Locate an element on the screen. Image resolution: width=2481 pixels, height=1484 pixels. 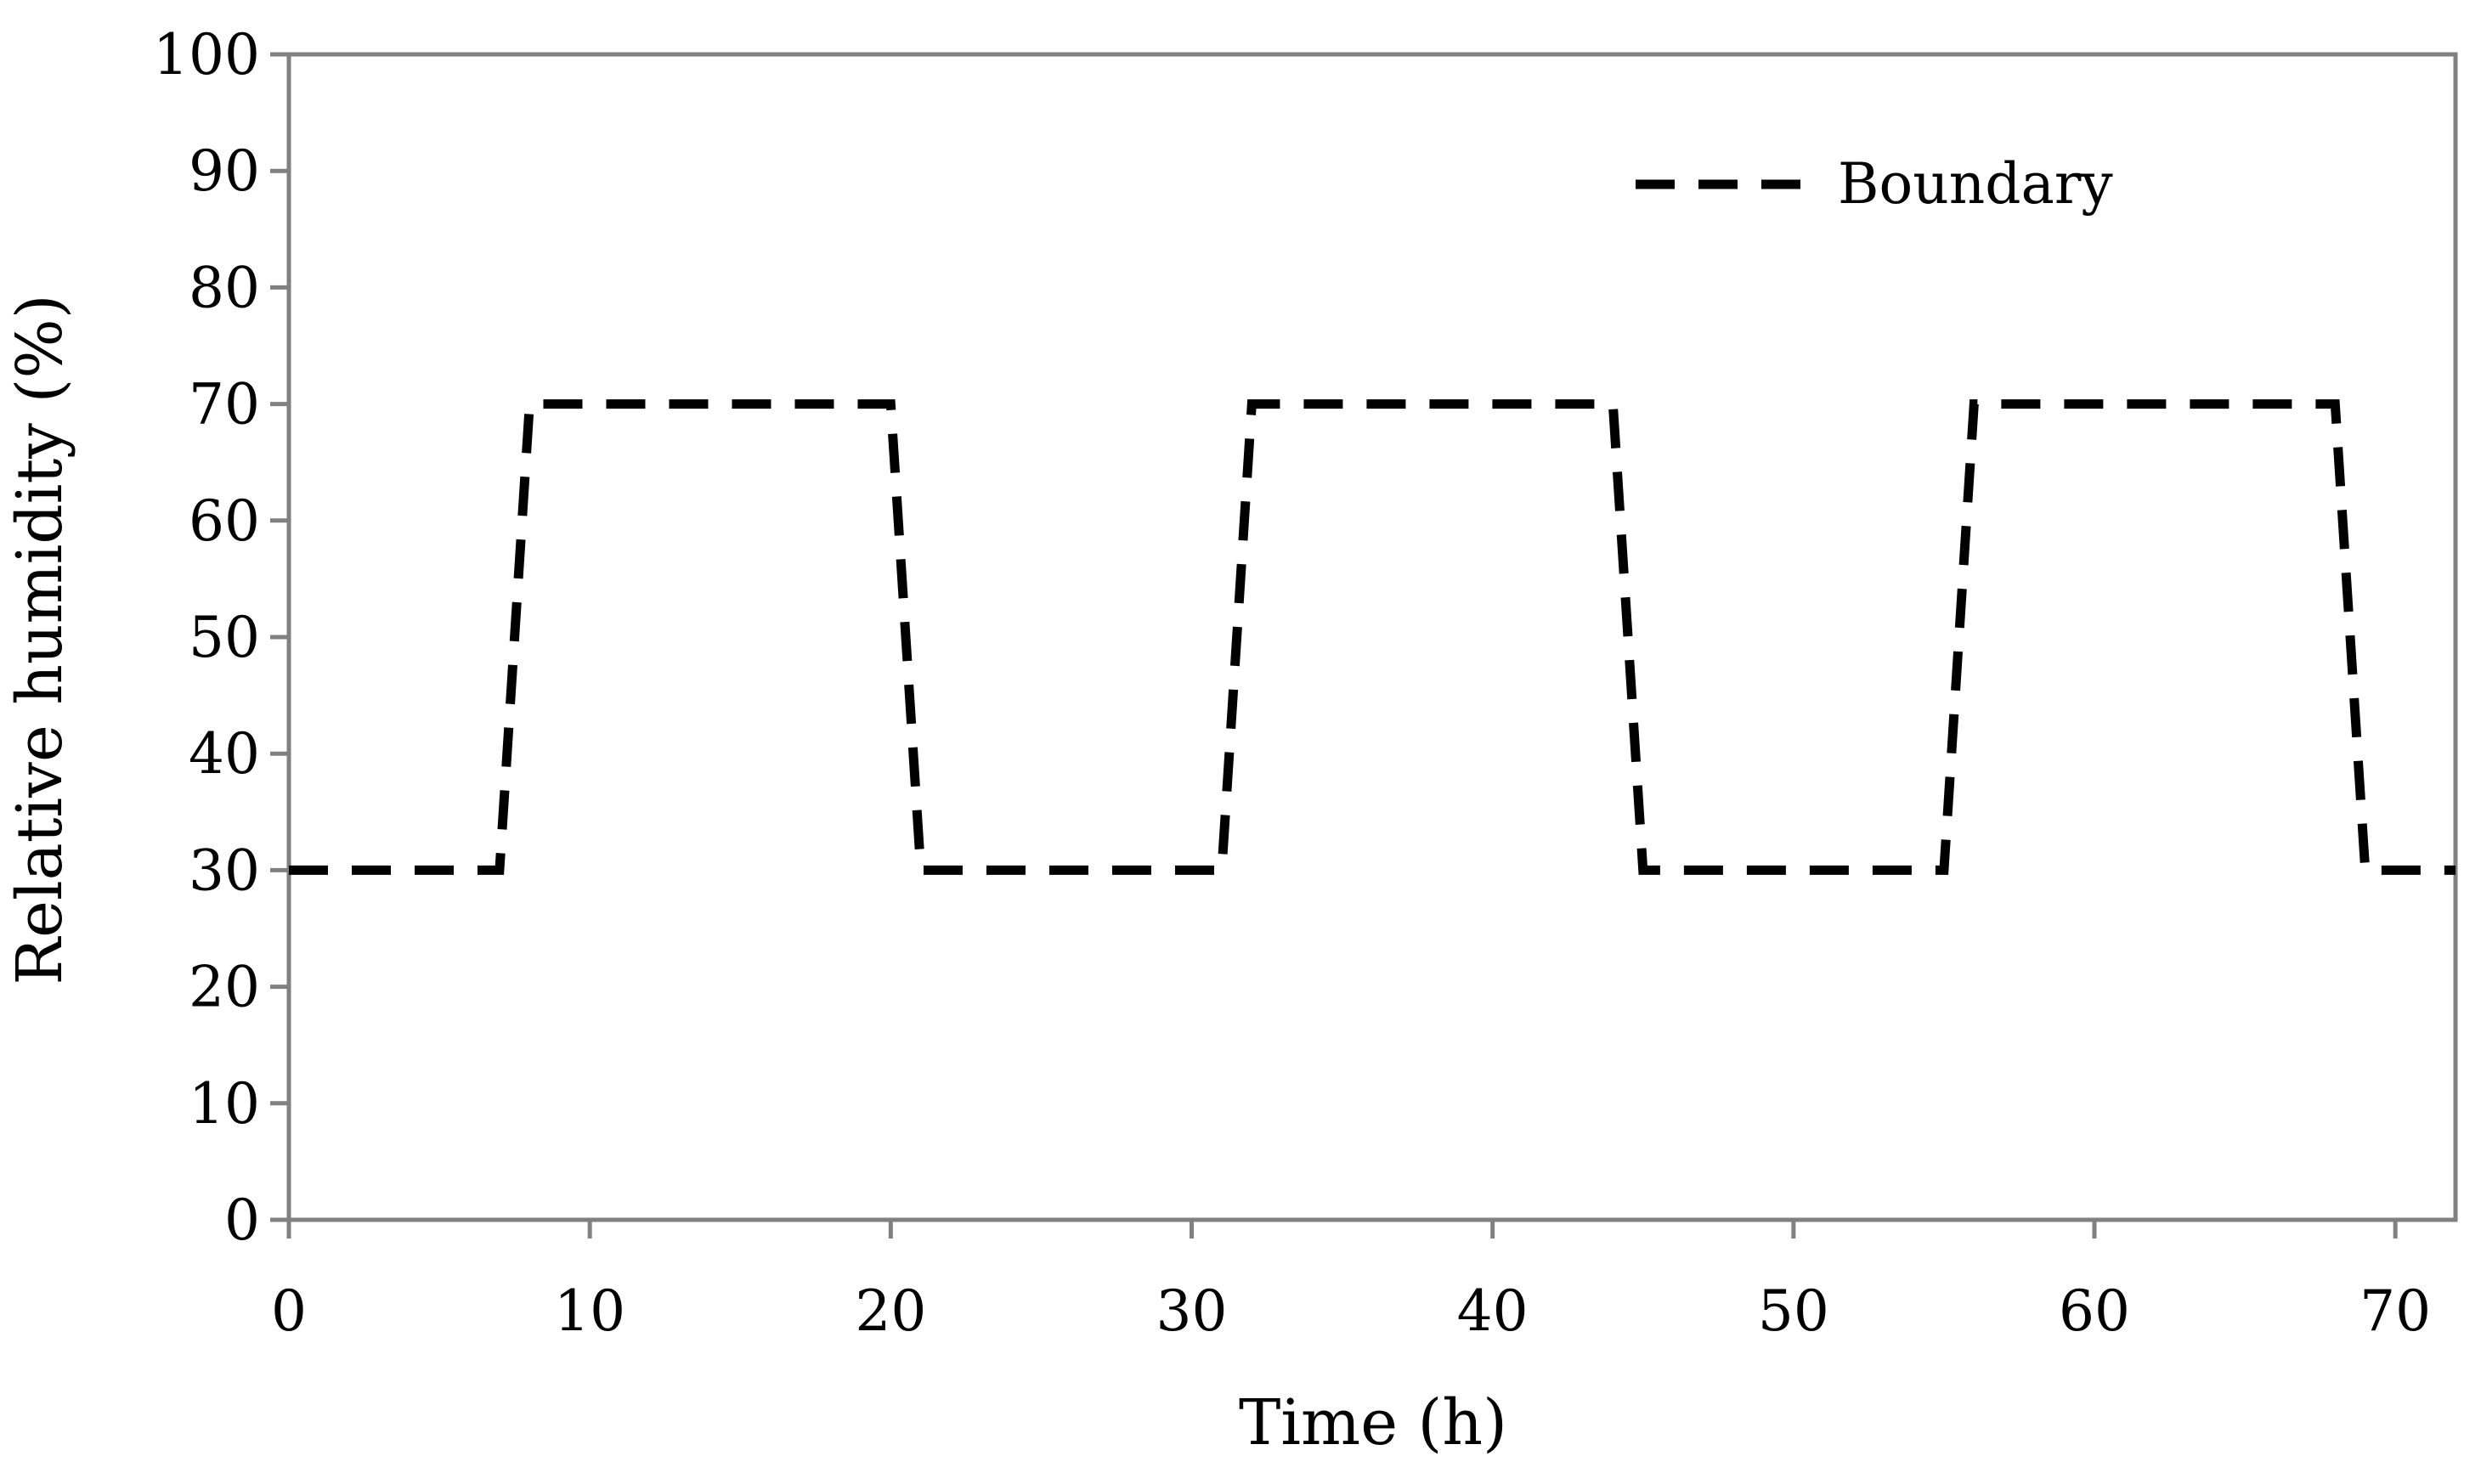
x-tick-label: 60 is located at coordinates (2094, 1311).